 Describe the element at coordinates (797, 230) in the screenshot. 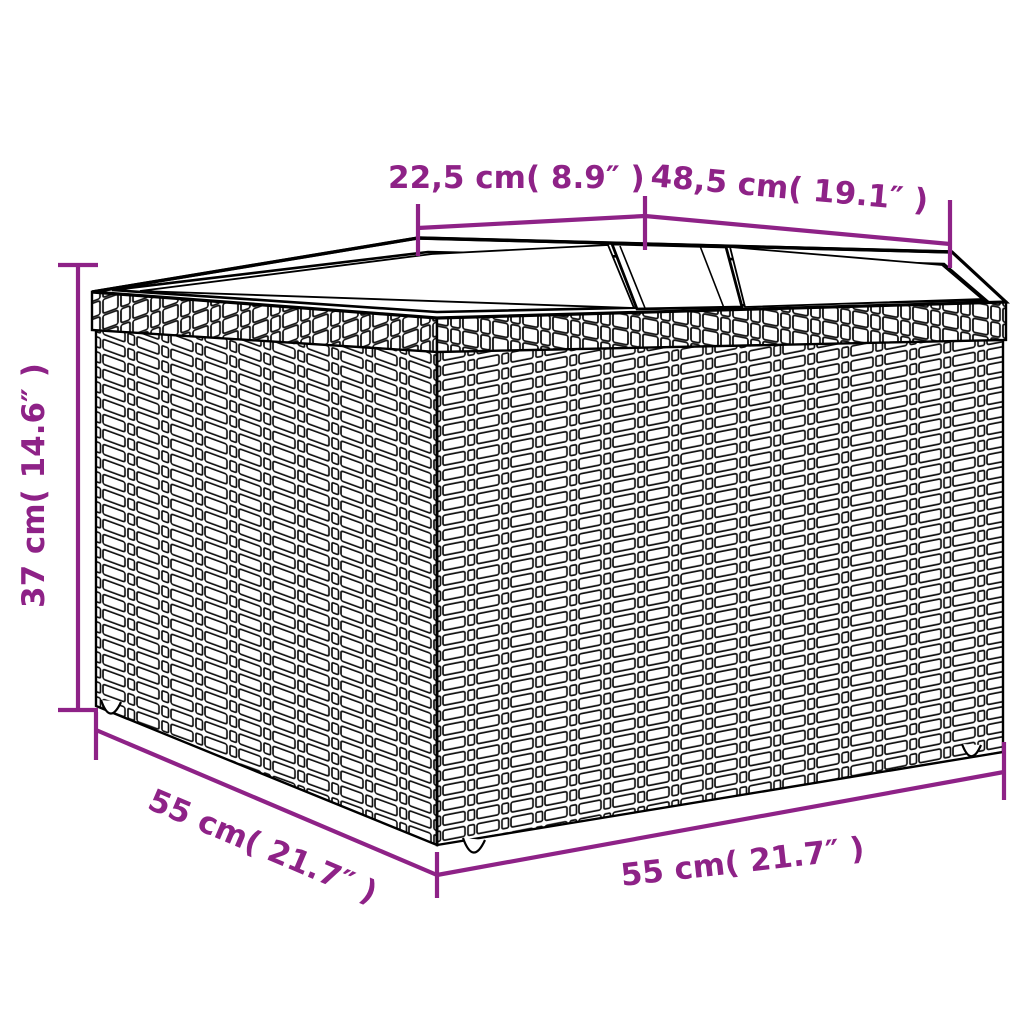

I see `dimline-top-right` at that location.